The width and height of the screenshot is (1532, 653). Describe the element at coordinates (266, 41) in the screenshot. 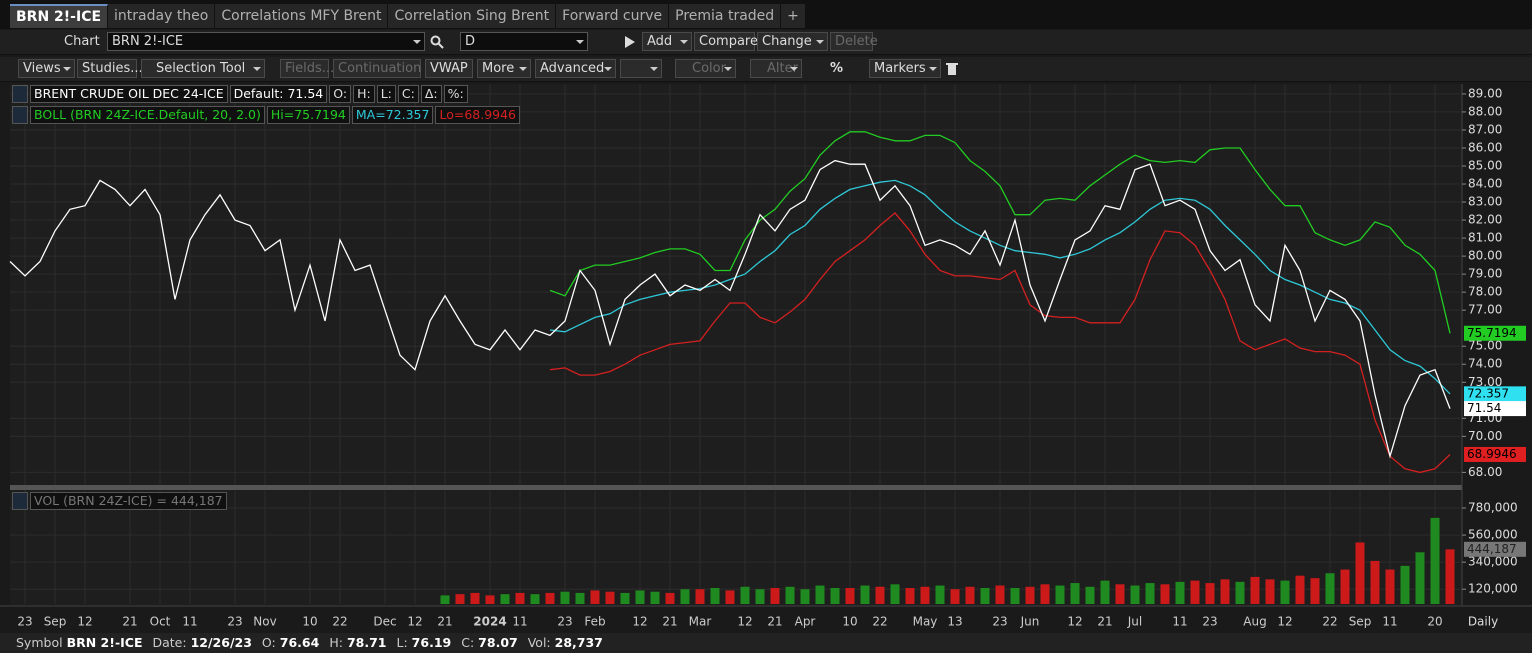

I see `symbol-input: BRN 2!-ICE` at that location.